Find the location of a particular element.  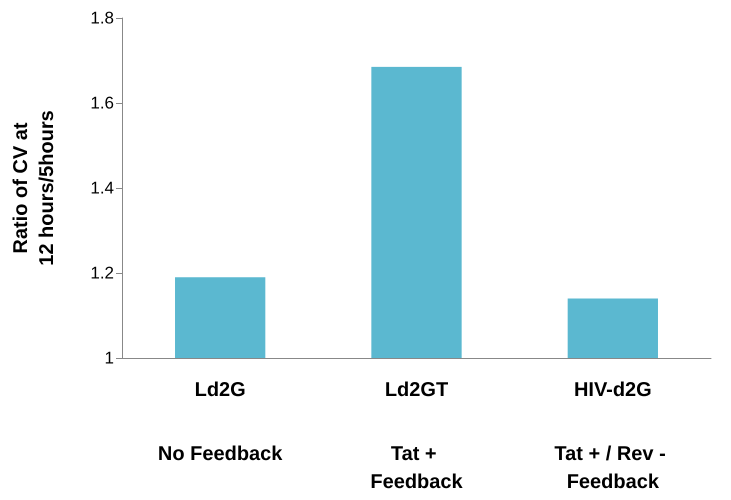

y-axis-title: Ratio of CV at 12 hours/5hours is located at coordinates (34, 188).